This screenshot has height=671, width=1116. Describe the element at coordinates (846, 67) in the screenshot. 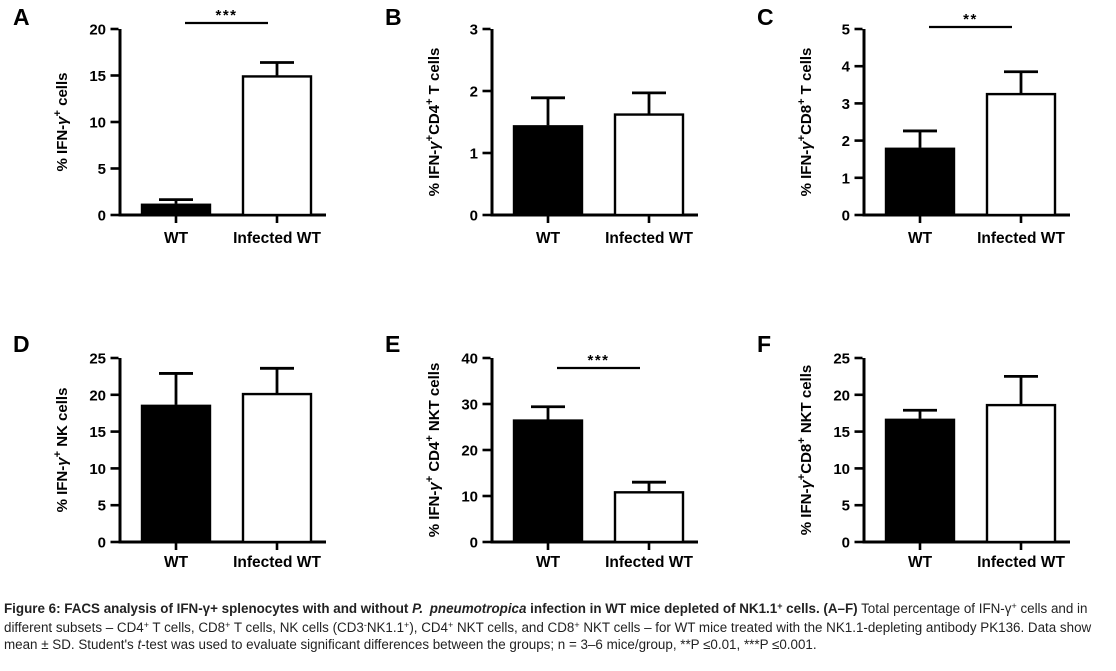

I see `y-tick-label: 4` at that location.